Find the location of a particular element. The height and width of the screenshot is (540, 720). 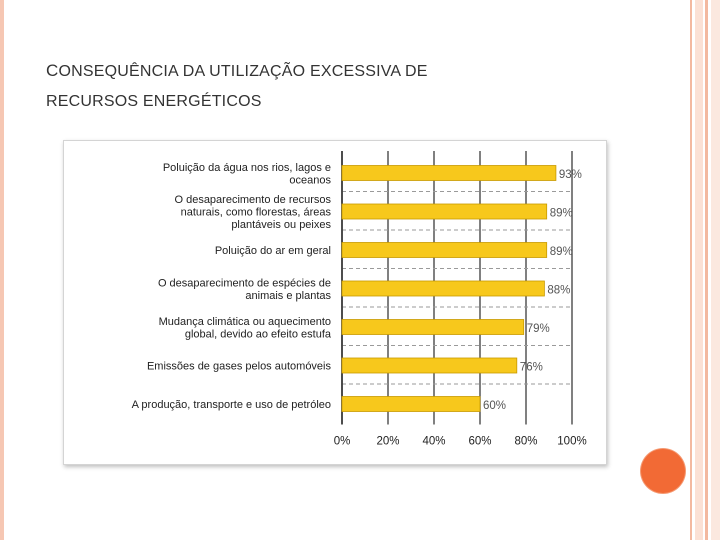

category-label: O desaparecimento de espécies de is located at coordinates (244, 283).